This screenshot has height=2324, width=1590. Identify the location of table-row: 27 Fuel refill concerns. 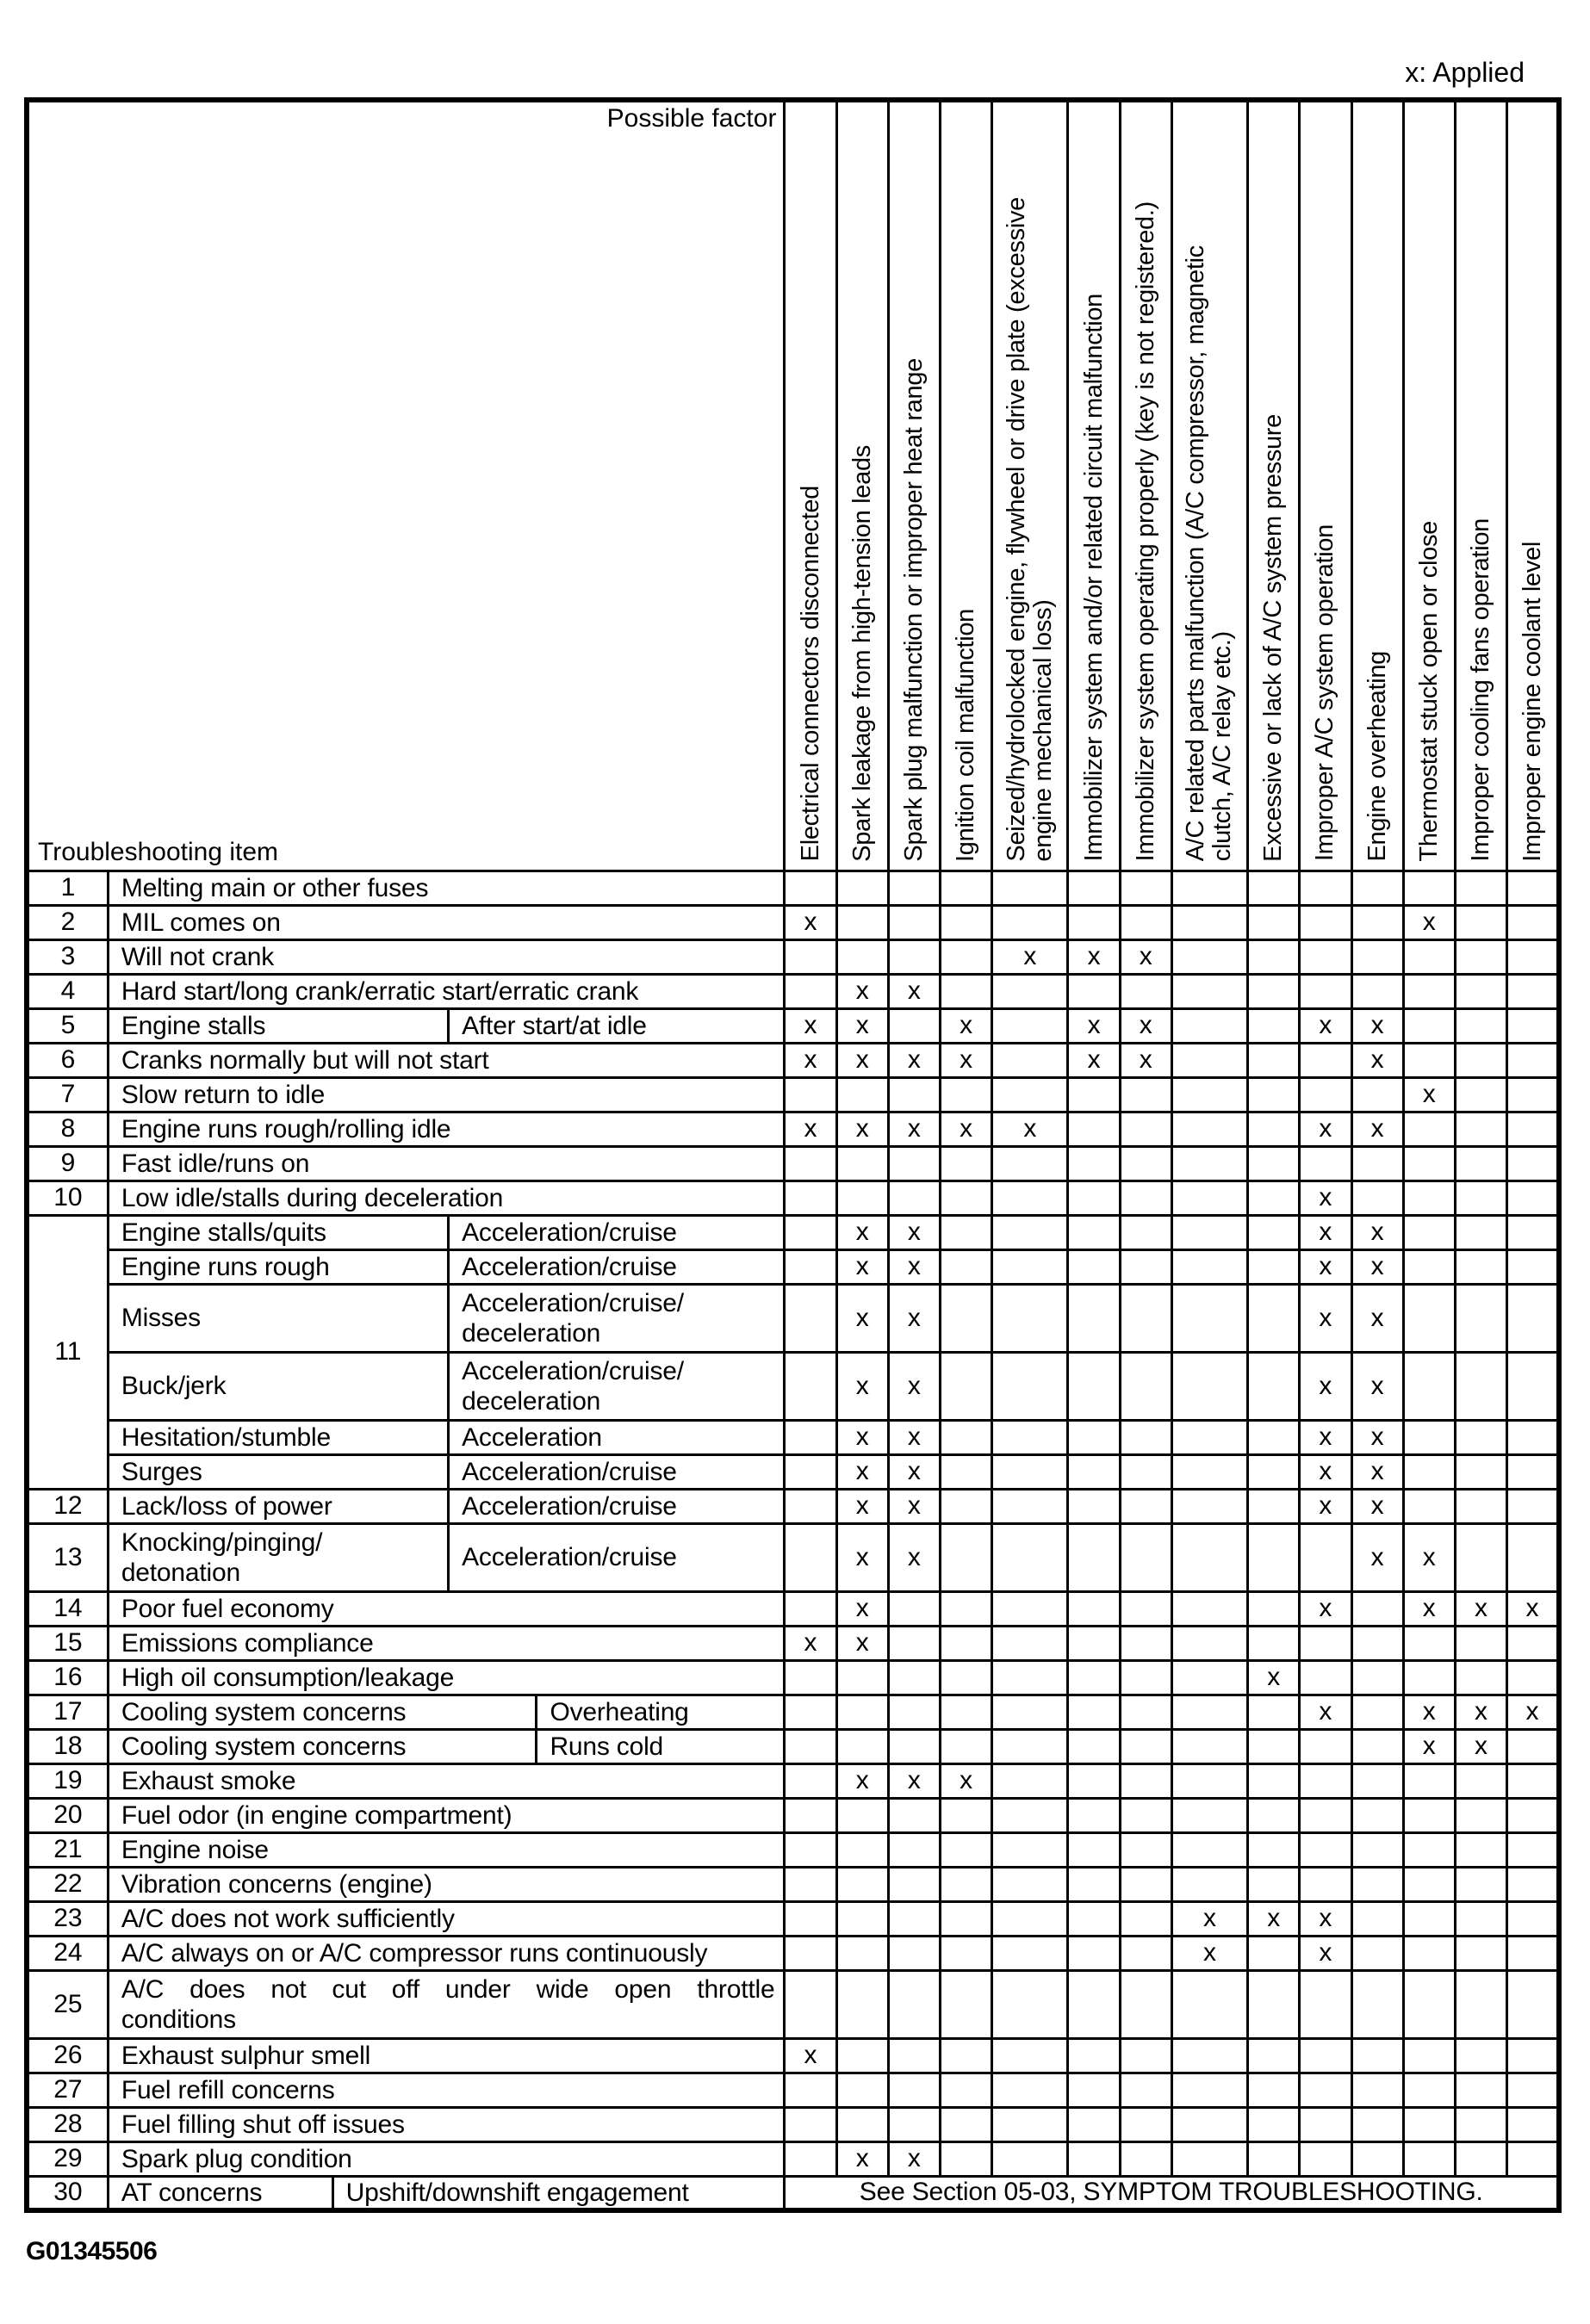
(793, 2090).